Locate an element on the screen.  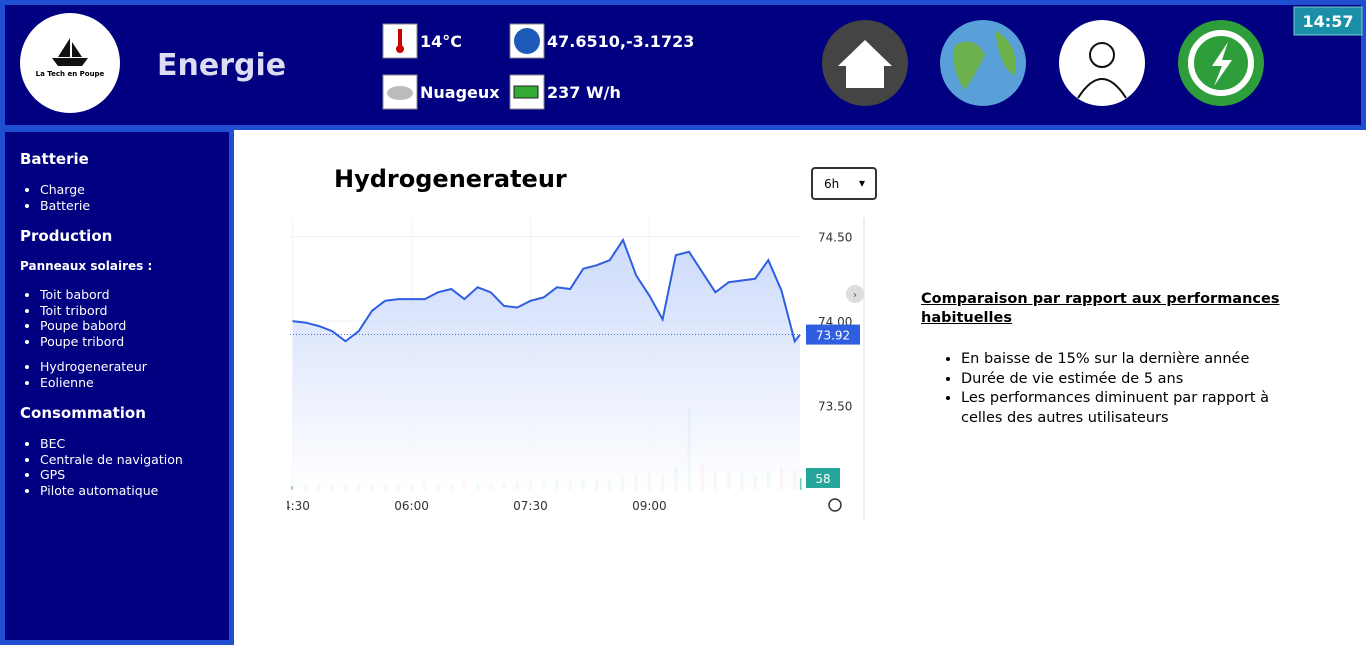
volume-tag is located at coordinates (823, 477).